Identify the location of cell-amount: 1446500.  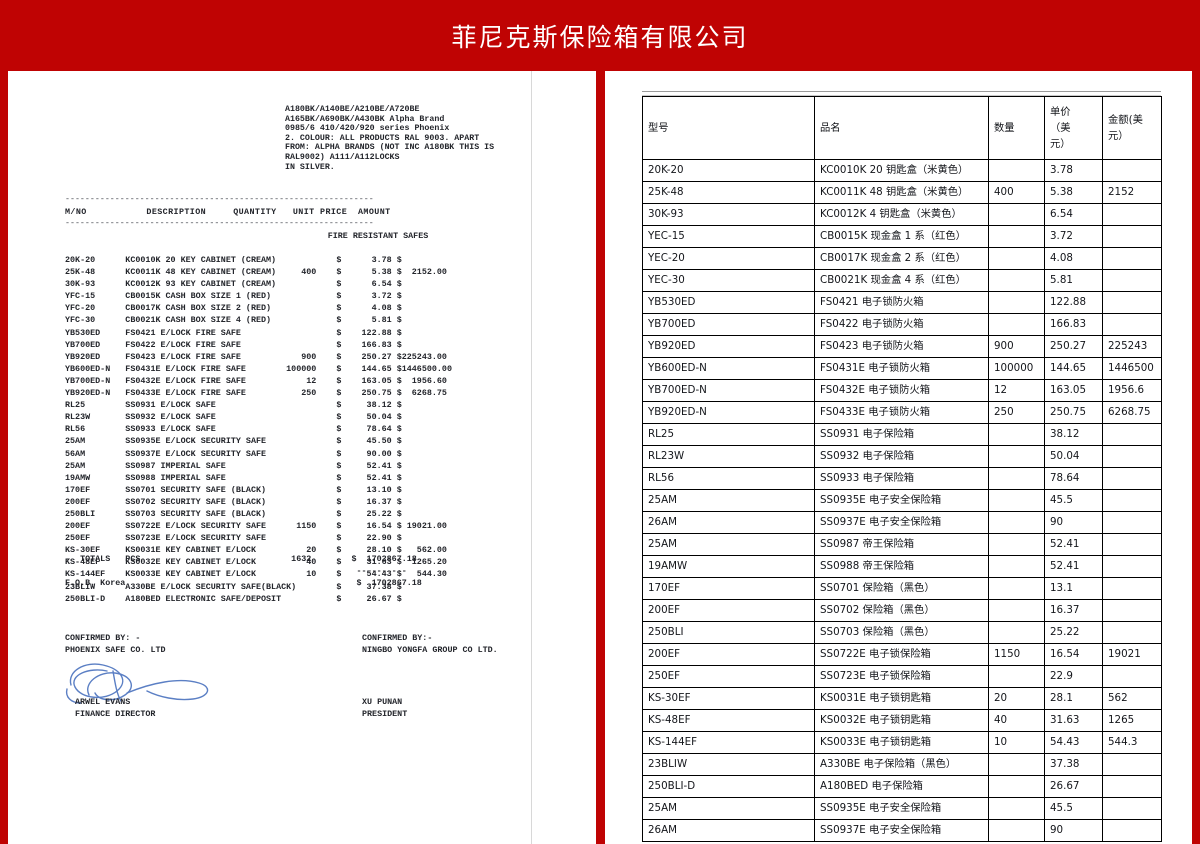
(1132, 368).